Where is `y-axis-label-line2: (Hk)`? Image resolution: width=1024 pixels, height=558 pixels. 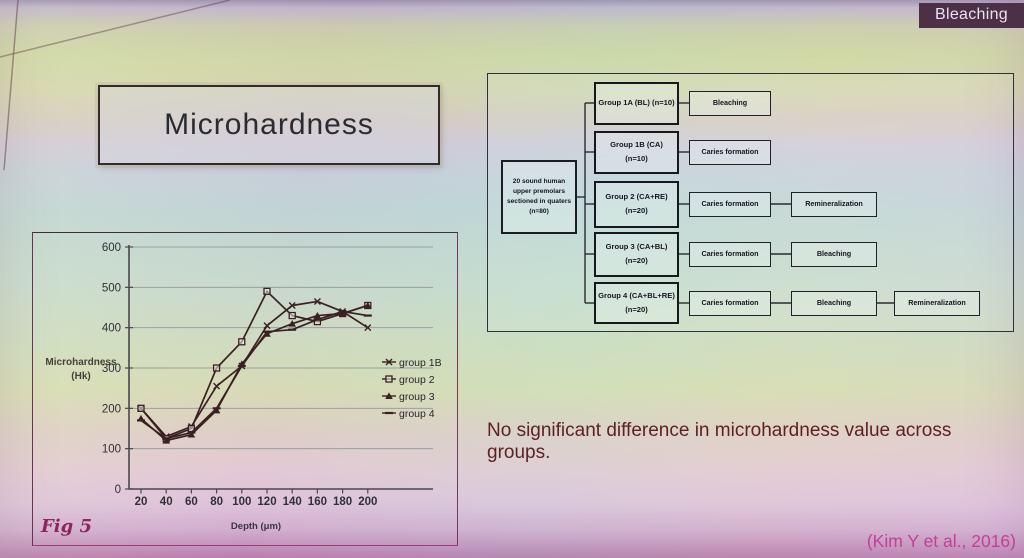
y-axis-label-line2: (Hk) is located at coordinates (80, 376).